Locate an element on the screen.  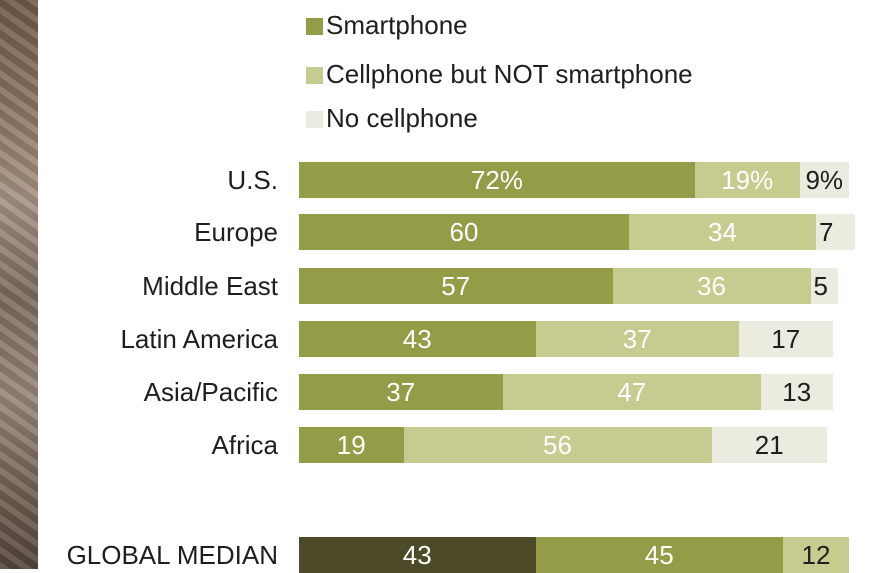
data-label-cellphone-global-median: 45 is located at coordinates (659, 555).